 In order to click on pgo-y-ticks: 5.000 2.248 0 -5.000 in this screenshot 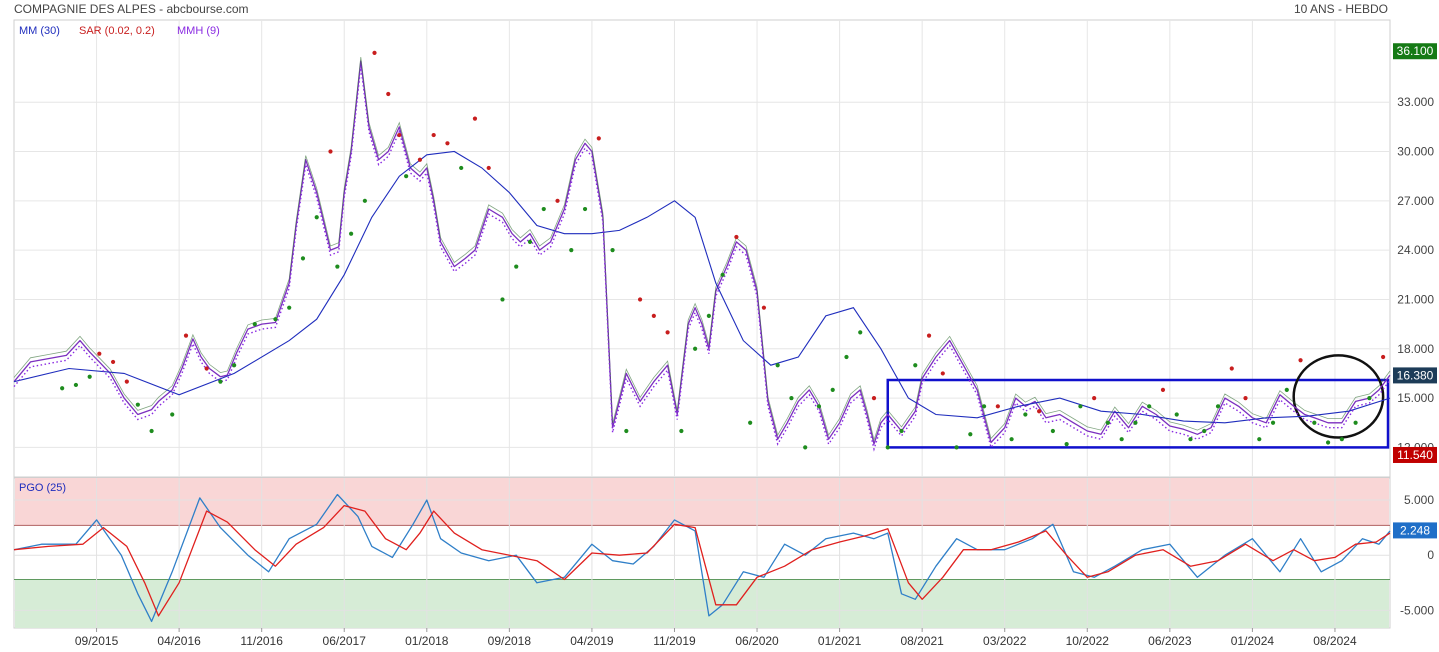, I will do `click(1415, 555)`.